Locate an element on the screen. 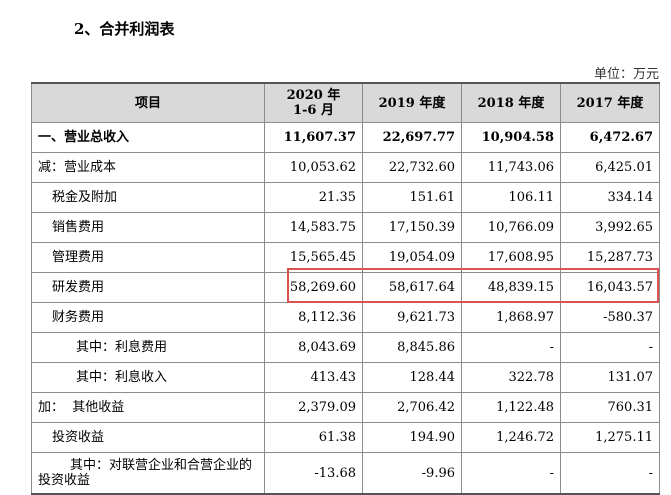 This screenshot has height=495, width=671. cell-value: 413.43 is located at coordinates (313, 377).